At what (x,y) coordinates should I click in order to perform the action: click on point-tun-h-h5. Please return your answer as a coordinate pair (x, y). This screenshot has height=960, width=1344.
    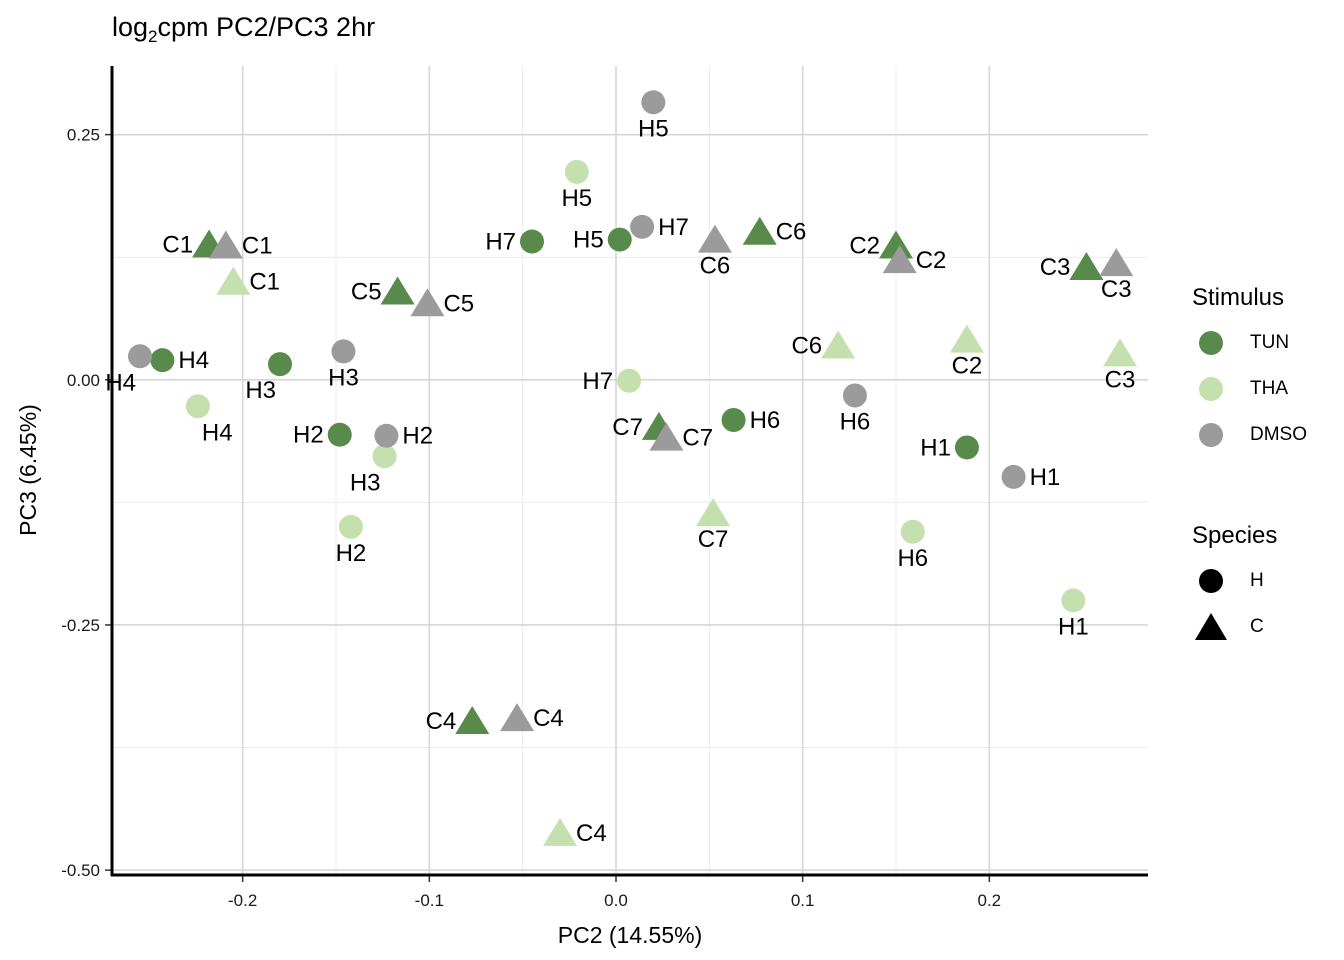
    Looking at the image, I should click on (619, 239).